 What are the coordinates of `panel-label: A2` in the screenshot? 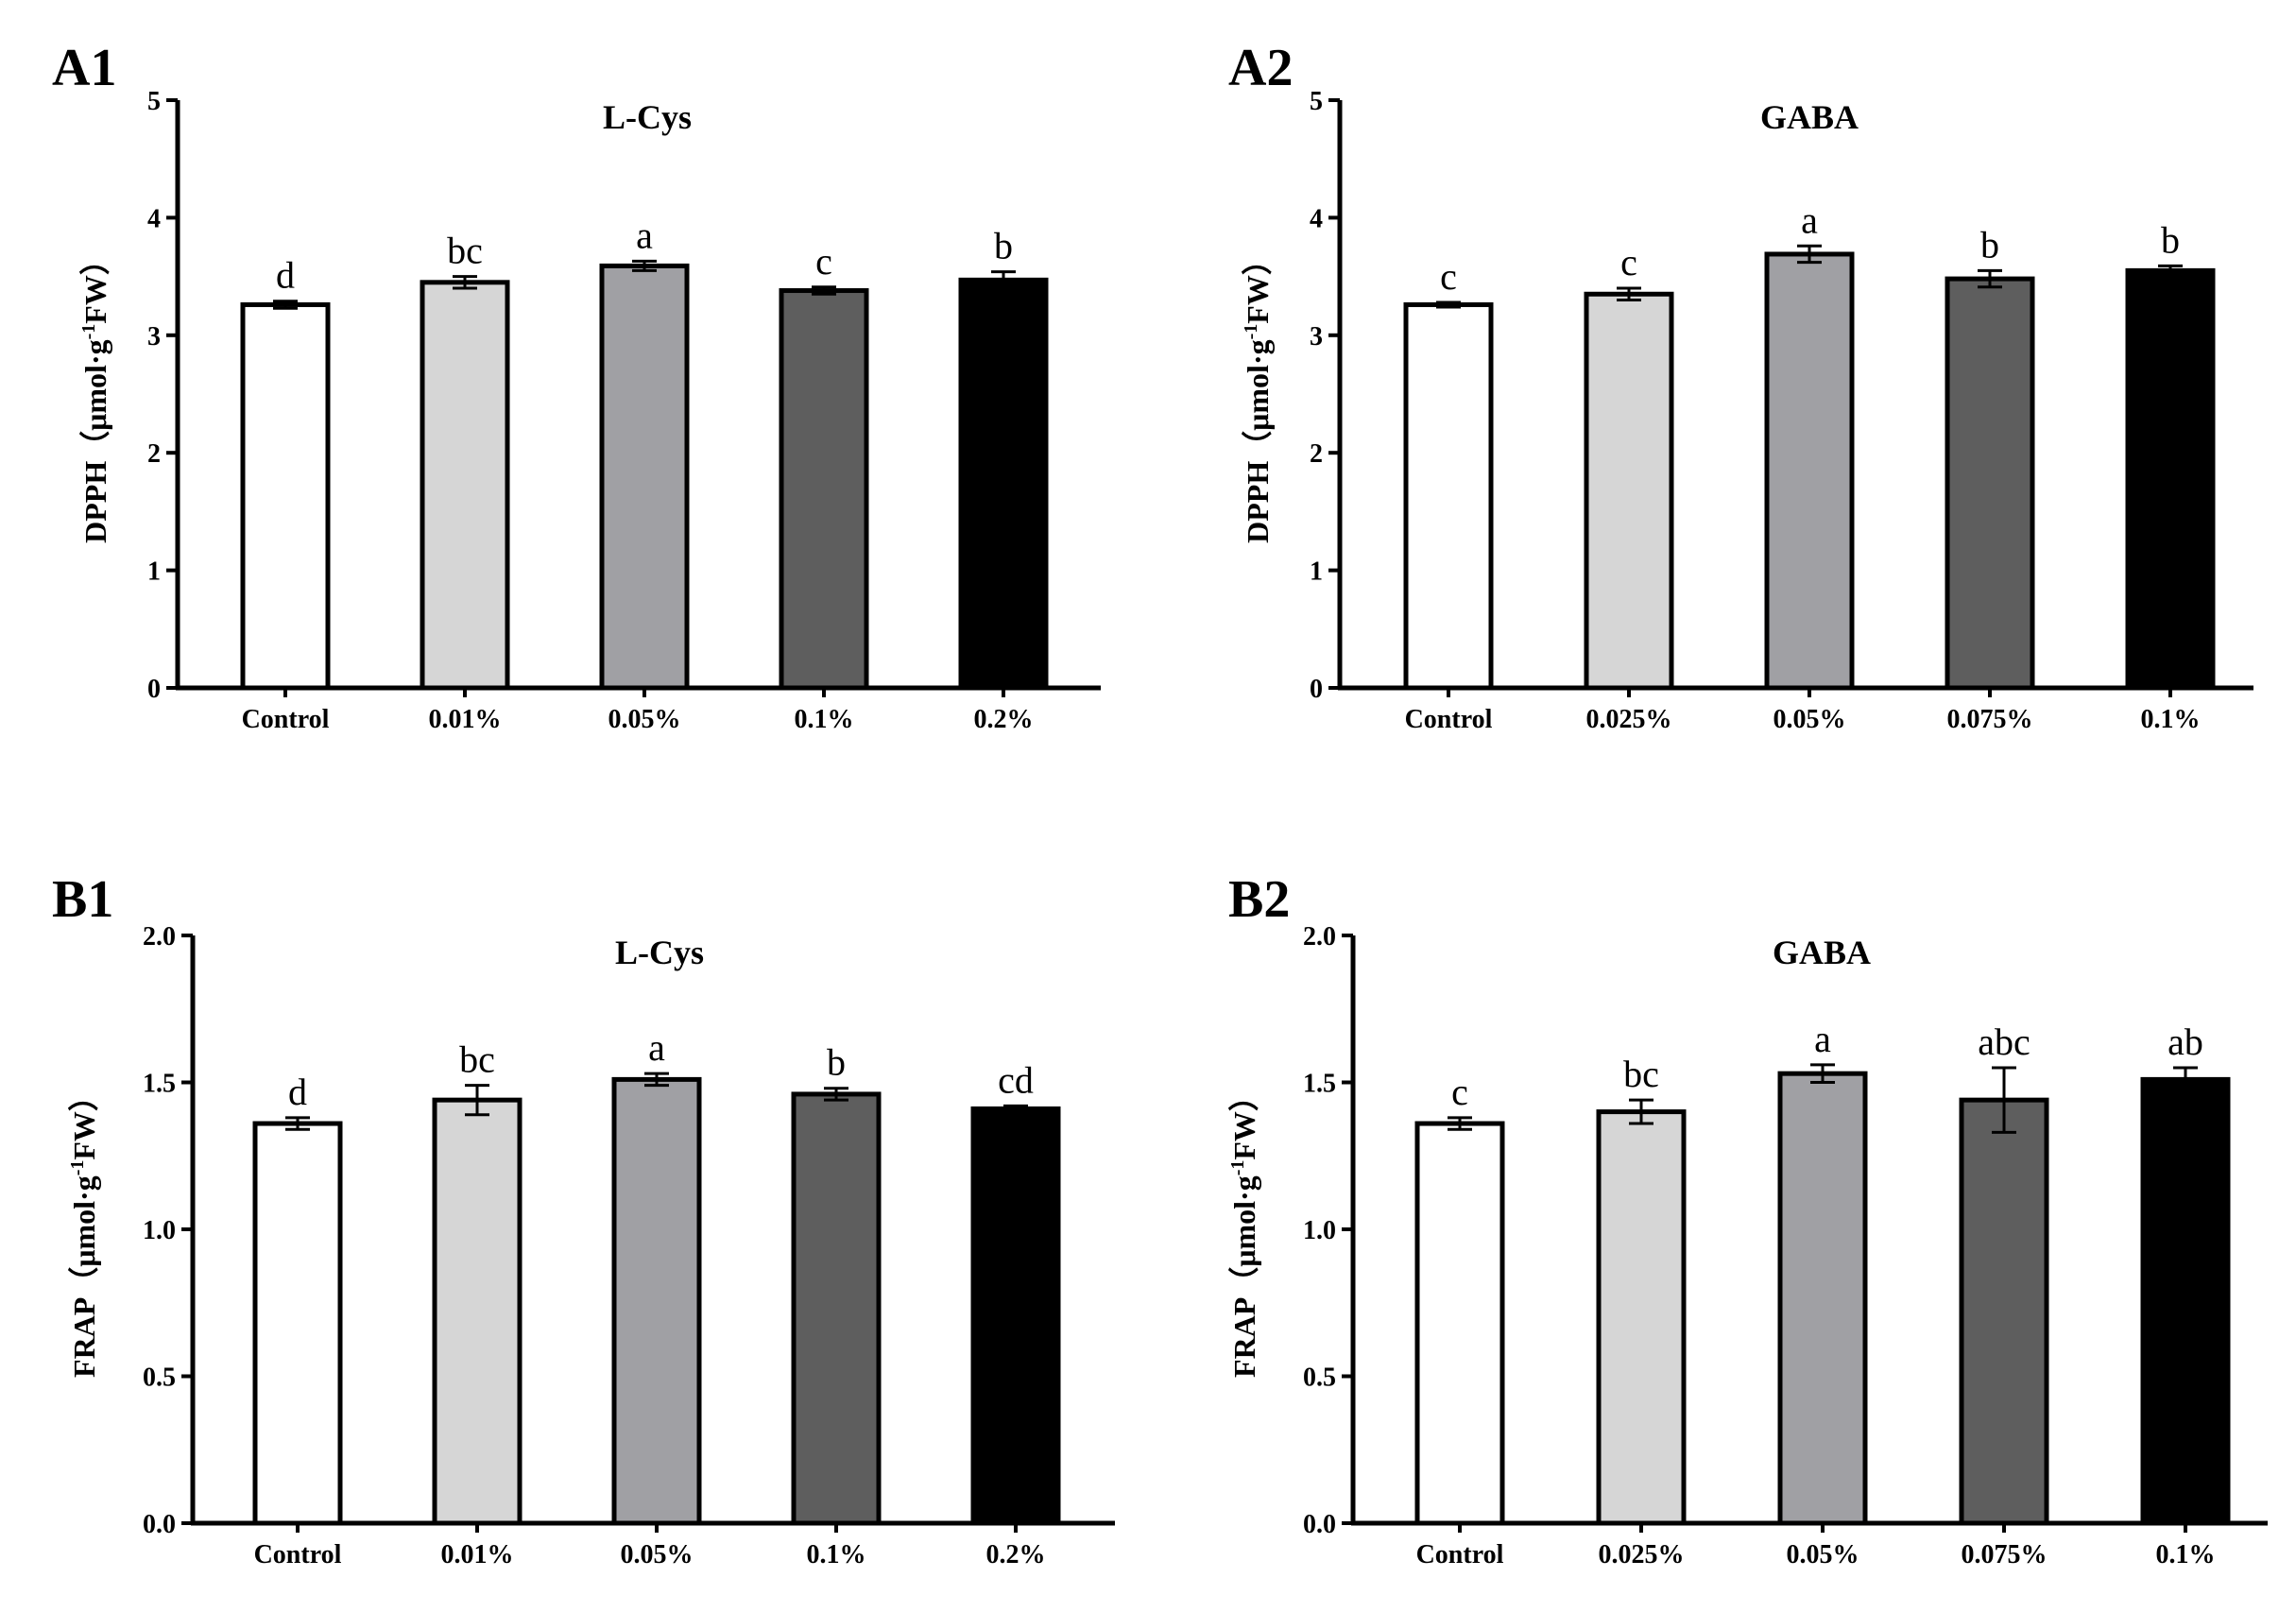 It's located at (1261, 68).